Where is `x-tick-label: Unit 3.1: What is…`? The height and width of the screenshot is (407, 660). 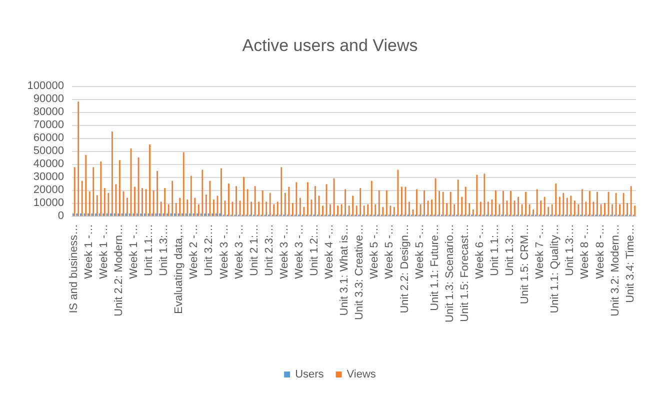
x-tick-label: Unit 3.1: What is… is located at coordinates (344, 270).